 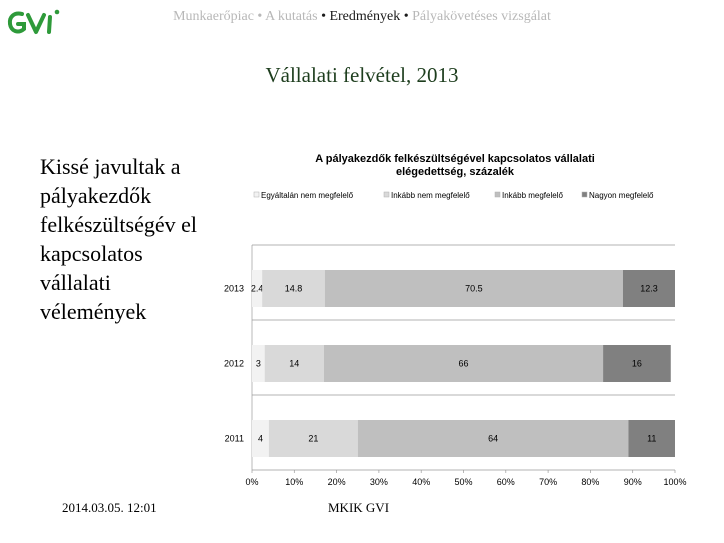 I want to click on legend-label: Nagyon megfelelő, so click(x=621, y=195).